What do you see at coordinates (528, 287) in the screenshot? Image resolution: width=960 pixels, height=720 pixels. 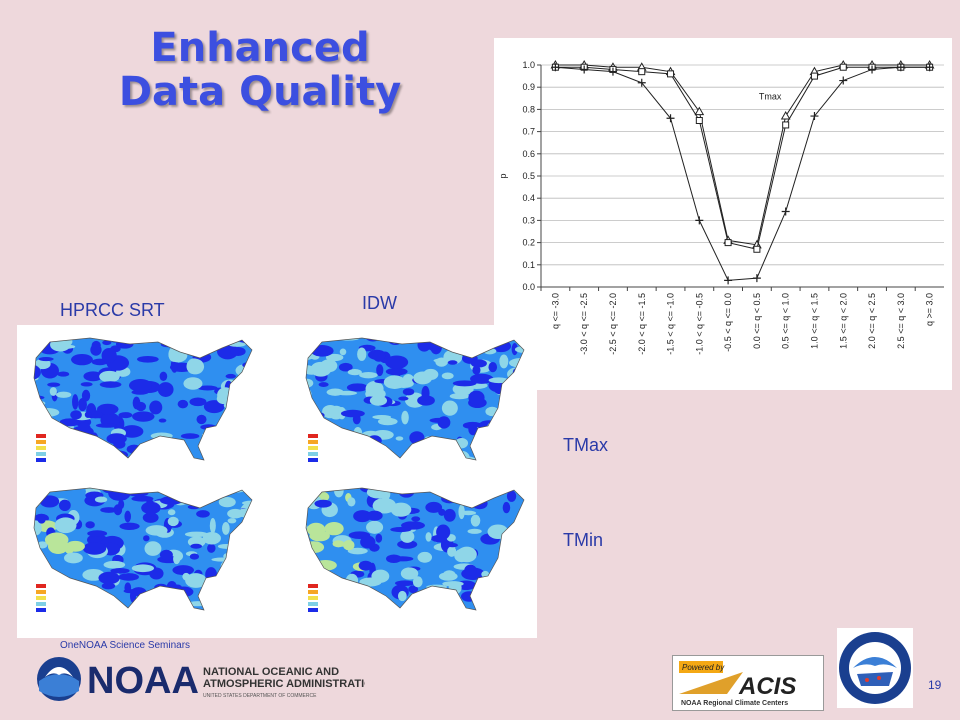 I see `y-tick-label: 0.0` at bounding box center [528, 287].